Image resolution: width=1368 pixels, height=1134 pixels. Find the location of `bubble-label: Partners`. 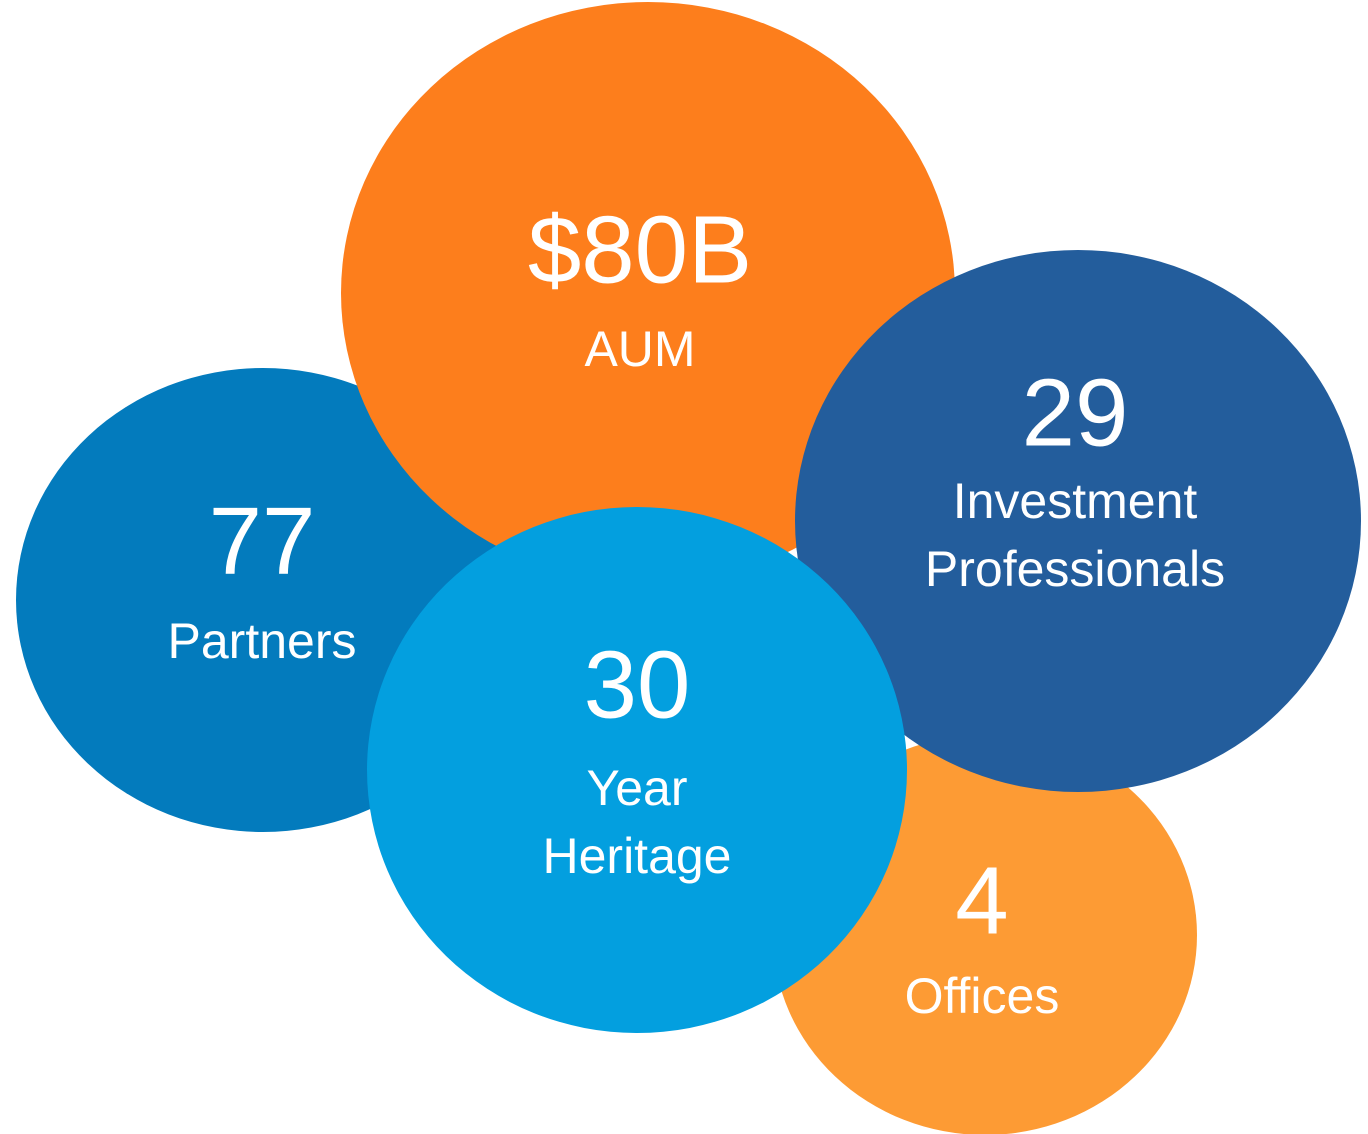

bubble-label: Partners is located at coordinates (262, 641).